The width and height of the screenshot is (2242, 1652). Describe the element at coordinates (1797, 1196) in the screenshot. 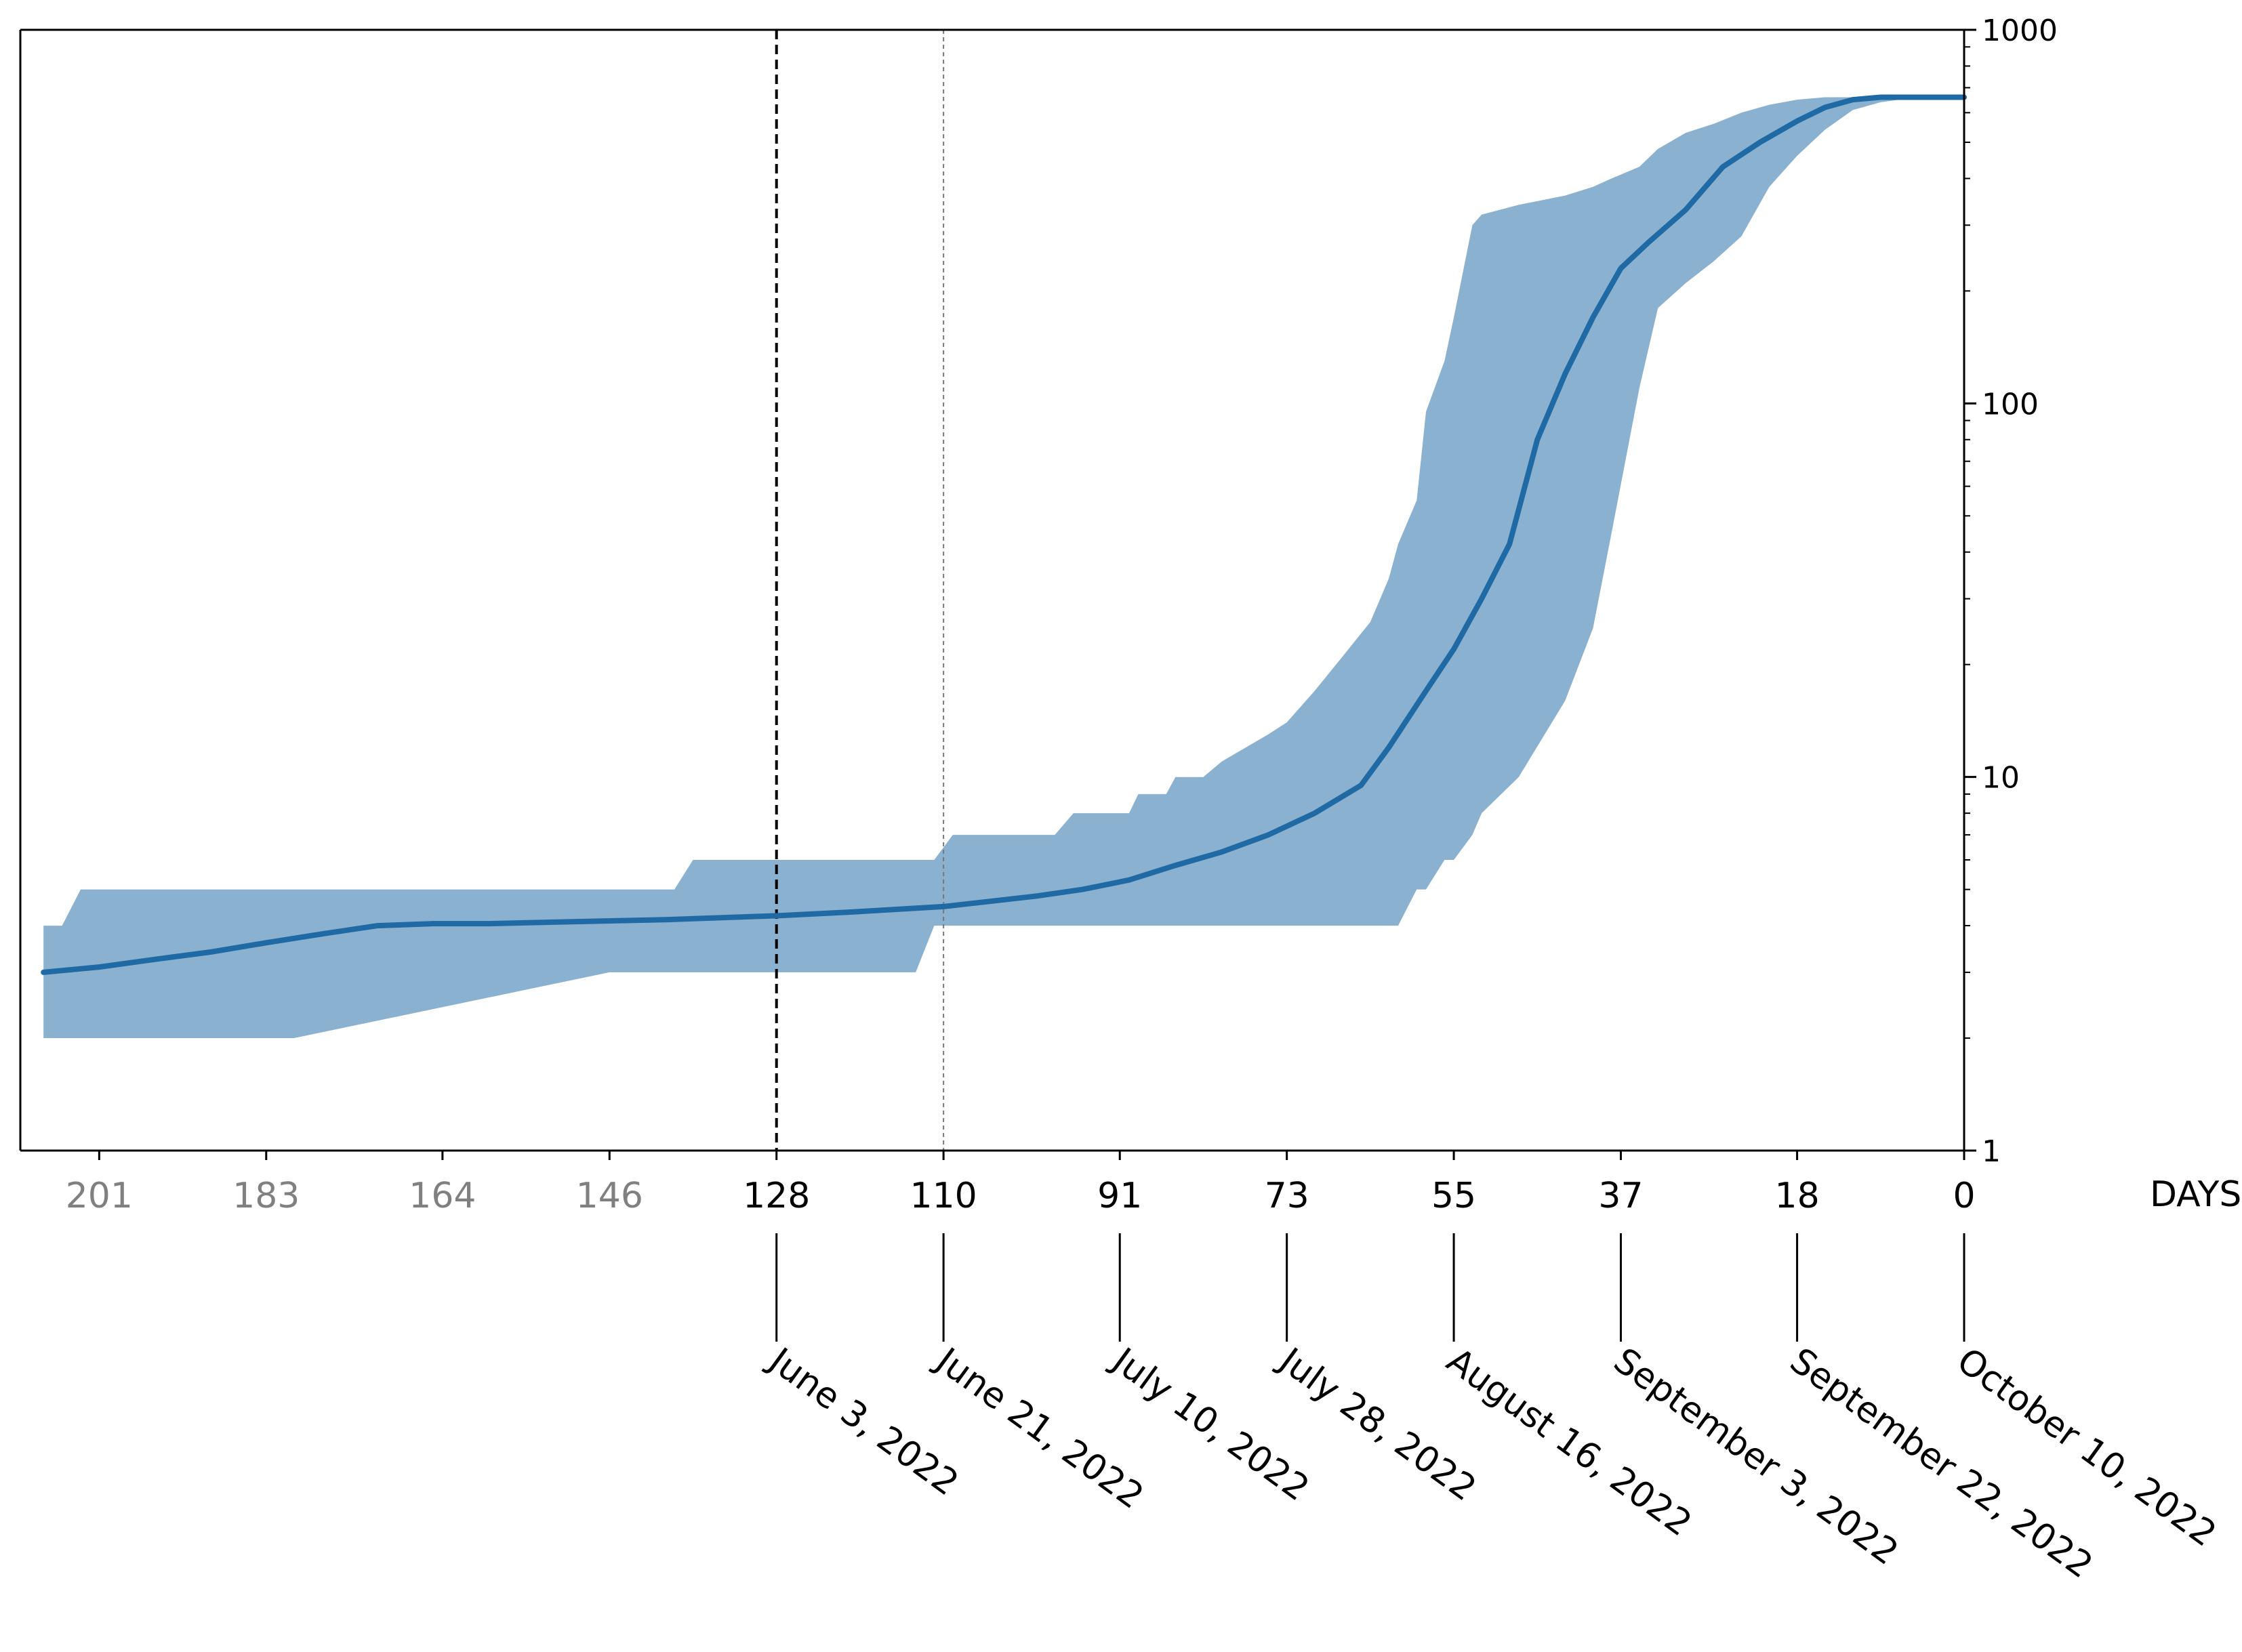

I see `x-tick-label-18: 18` at that location.